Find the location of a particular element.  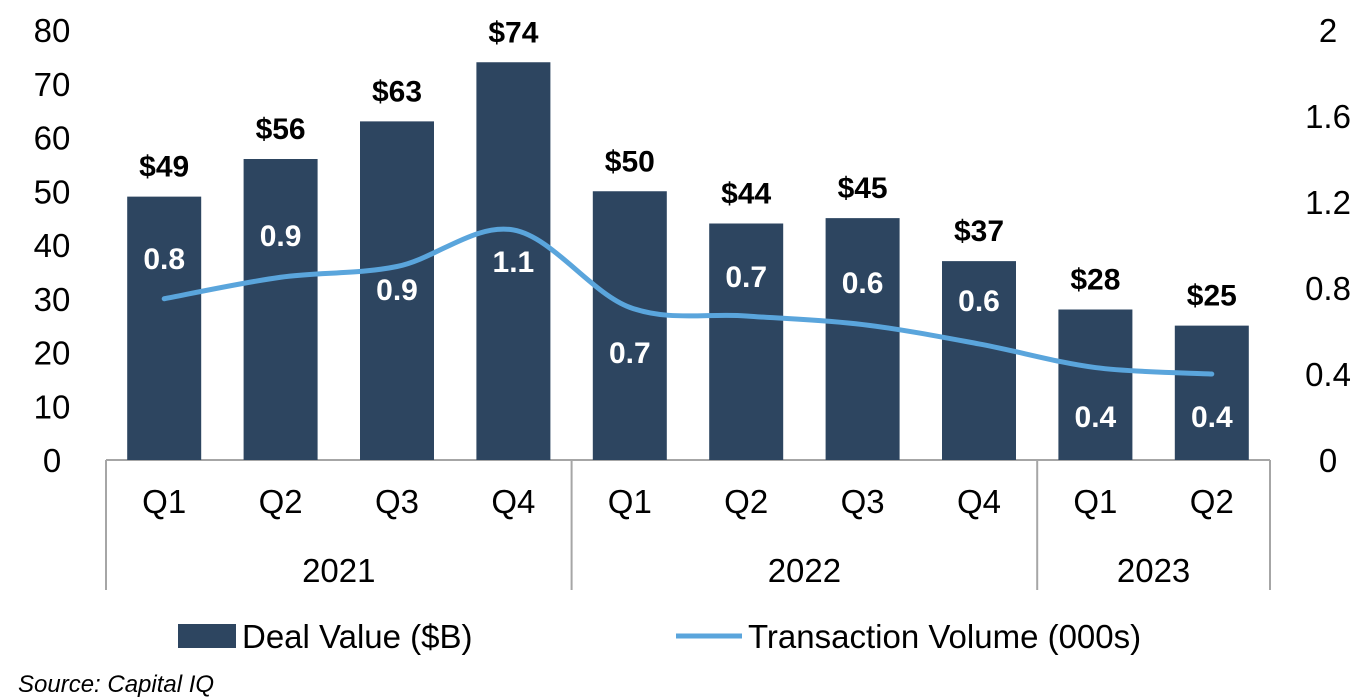

left-axis-tick: 10 is located at coordinates (52, 406).